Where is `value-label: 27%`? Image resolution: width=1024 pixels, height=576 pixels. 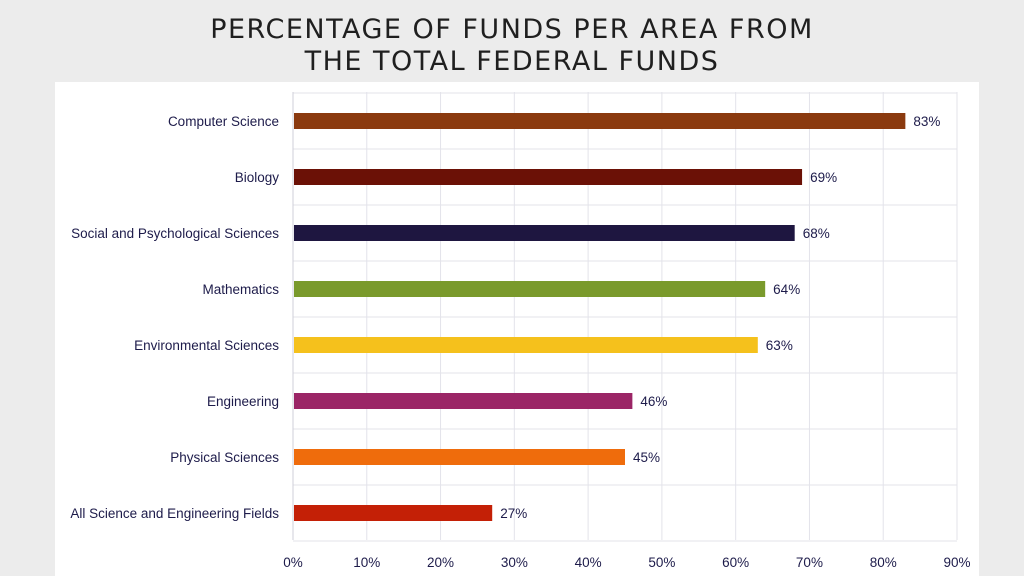
value-label: 27% is located at coordinates (513, 513).